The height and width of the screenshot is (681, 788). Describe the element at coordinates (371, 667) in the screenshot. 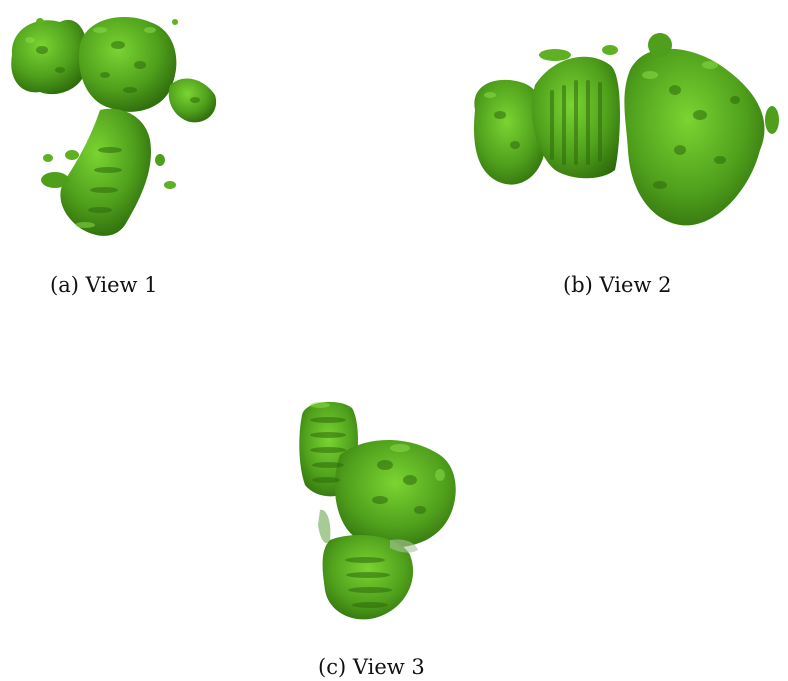

I see `caption-view-3: (c) View 3` at that location.